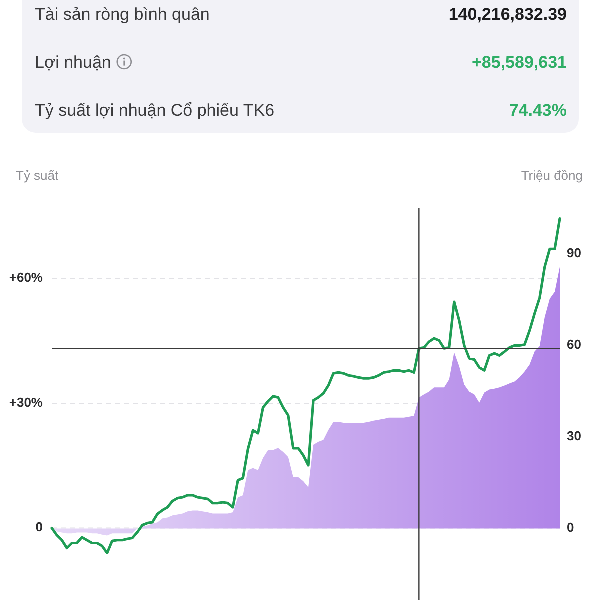 This screenshot has width=600, height=600. Describe the element at coordinates (552, 175) in the screenshot. I see `y2-axis-title: Triệu đồng` at that location.